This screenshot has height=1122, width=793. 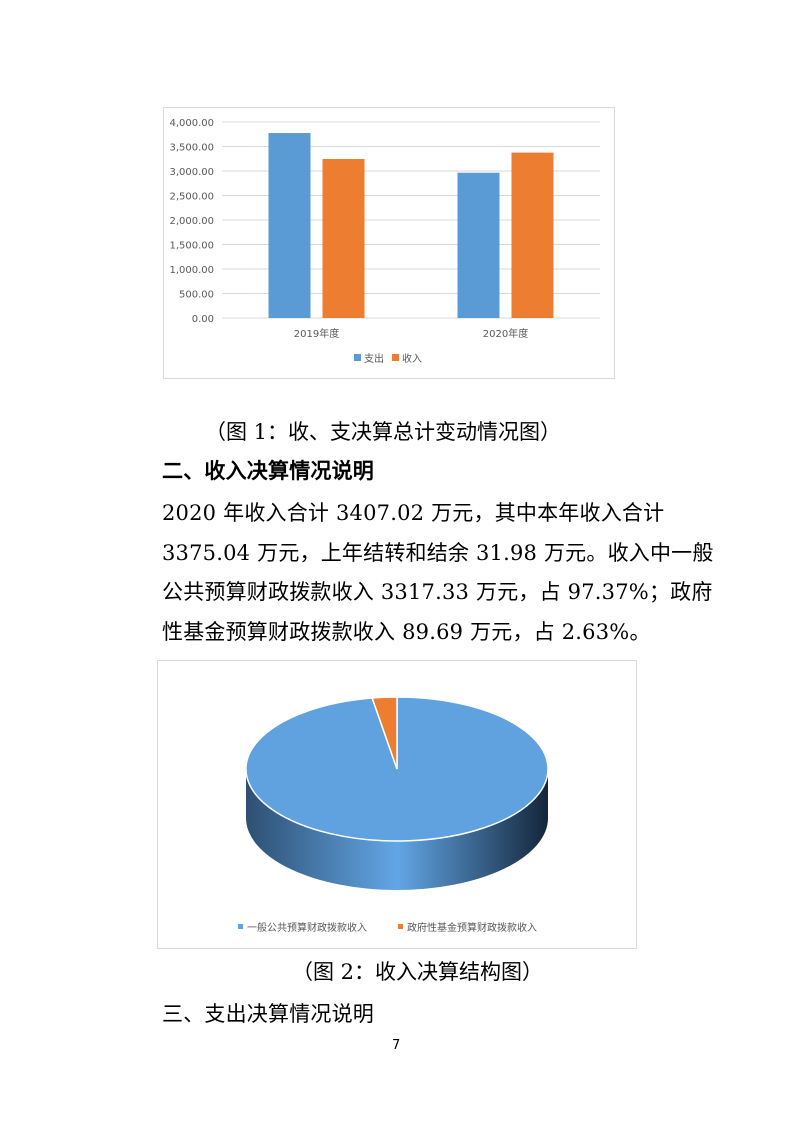 What do you see at coordinates (374, 358) in the screenshot?
I see `legend-label: 支出` at bounding box center [374, 358].